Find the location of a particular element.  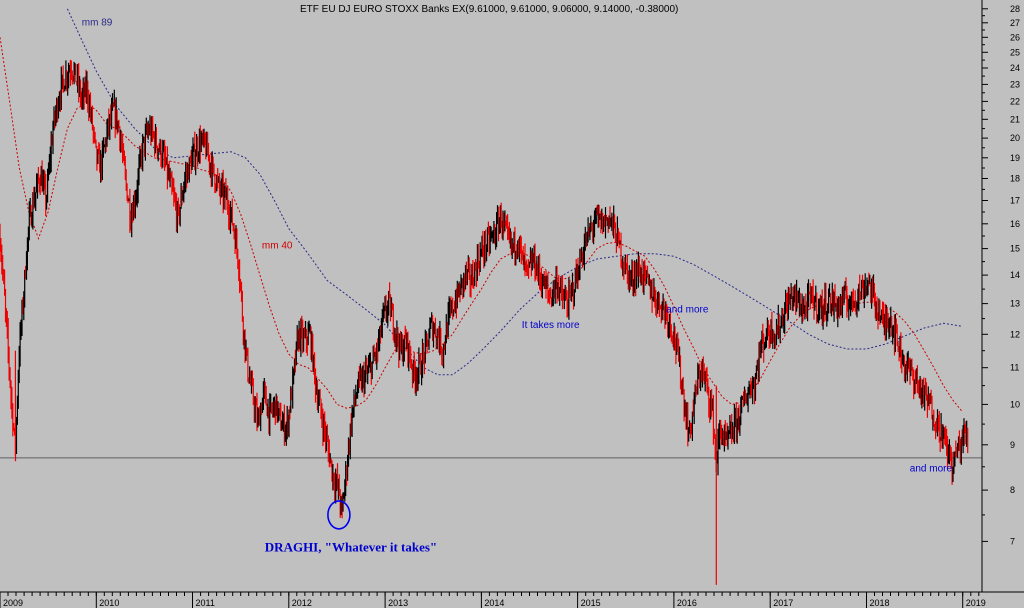

y-tick-label-24: 24 is located at coordinates (1015, 68).